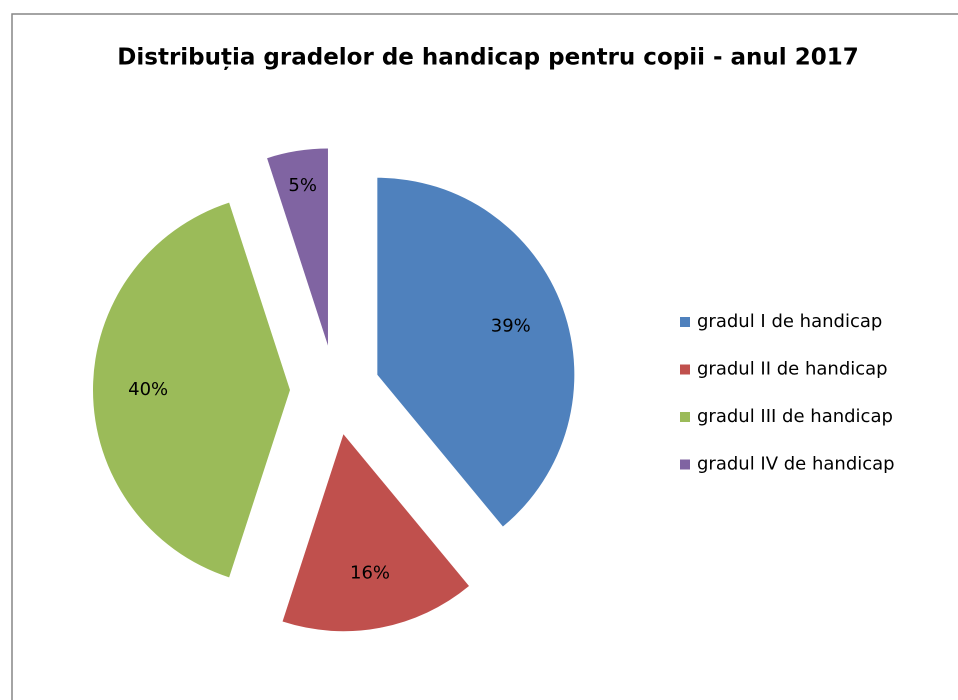 This screenshot has height=700, width=958. Describe the element at coordinates (148, 389) in the screenshot. I see `data-label: 40%` at that location.